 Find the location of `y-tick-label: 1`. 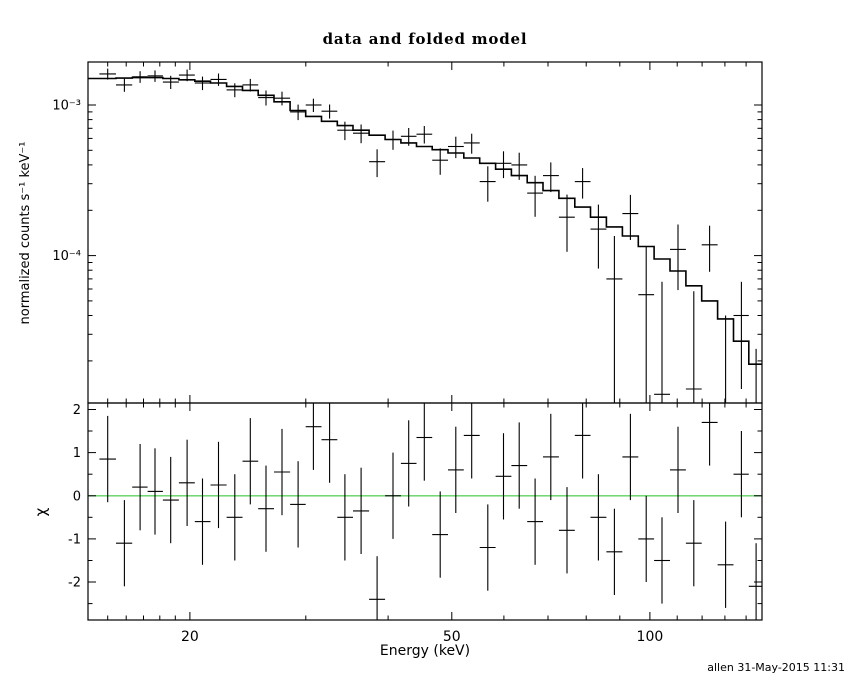

y-tick-label: 1 is located at coordinates (77, 453).